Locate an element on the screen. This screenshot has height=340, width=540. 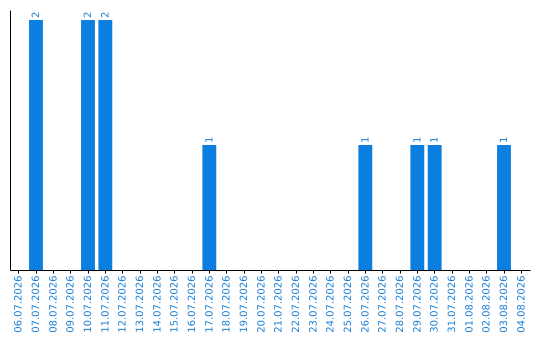
x-tick-label: 14.07.2026 is located at coordinates (158, 304).